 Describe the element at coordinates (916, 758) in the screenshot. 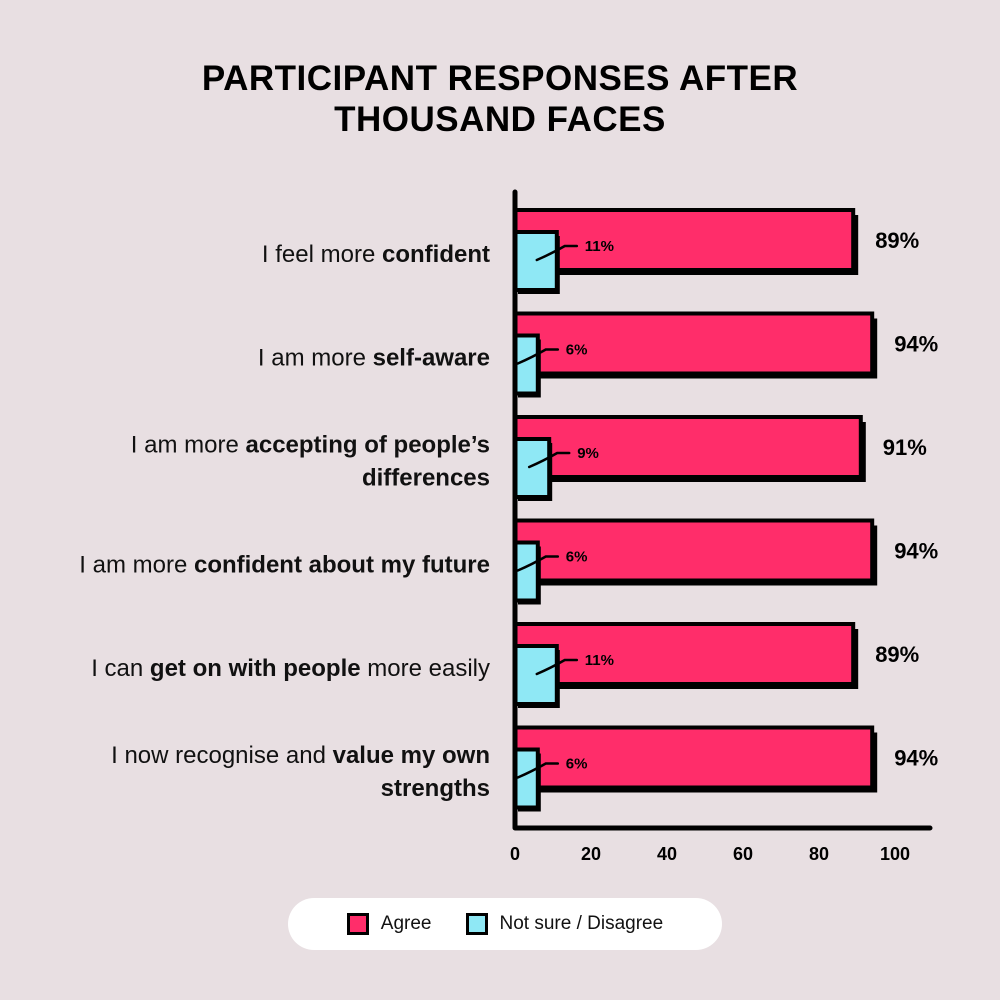

I see `agree-value-label-6: 94%` at that location.